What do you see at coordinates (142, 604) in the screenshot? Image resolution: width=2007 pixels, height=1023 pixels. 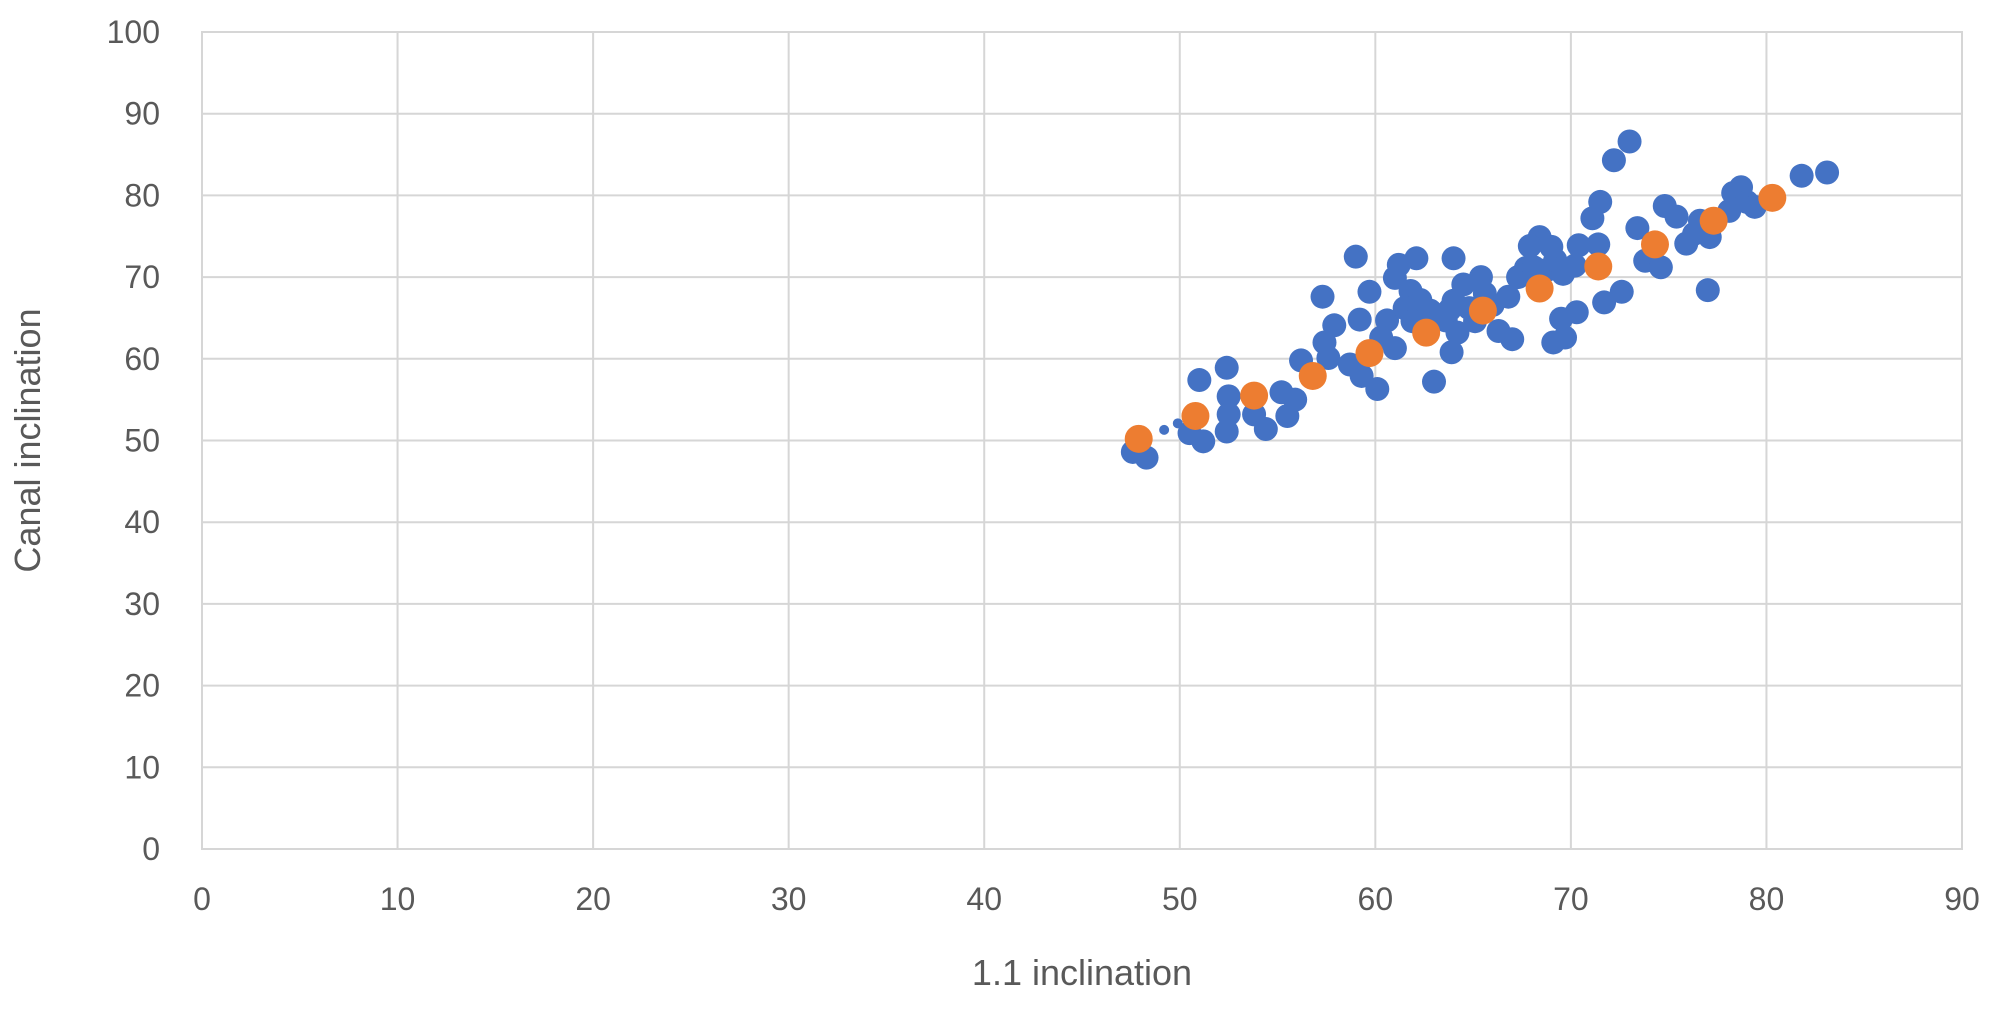 I see `y-tick-label: 30` at bounding box center [142, 604].